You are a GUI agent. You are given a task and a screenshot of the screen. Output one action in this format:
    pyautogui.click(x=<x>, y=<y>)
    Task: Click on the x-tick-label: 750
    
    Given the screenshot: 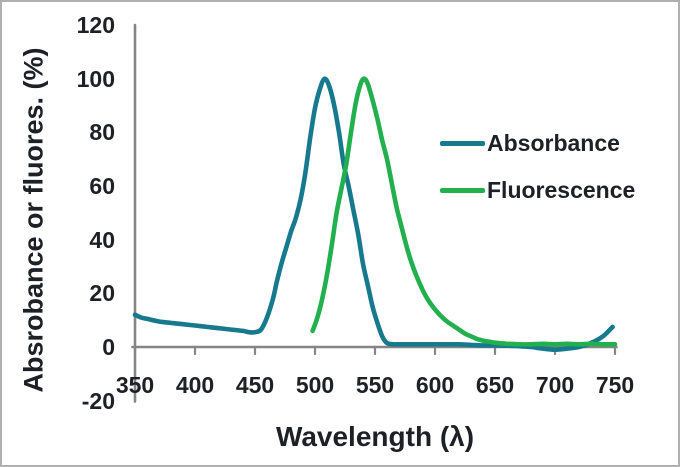 What is the action you would take?
    pyautogui.click(x=615, y=385)
    